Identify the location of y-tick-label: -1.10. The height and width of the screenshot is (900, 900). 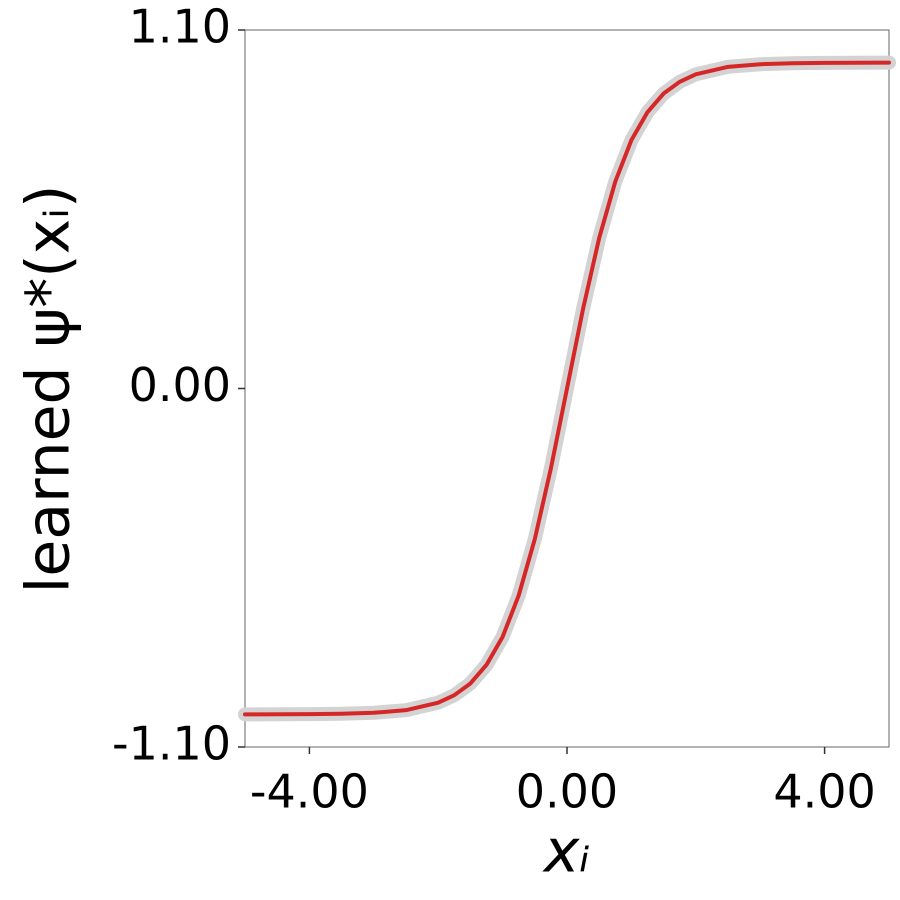
(171, 744).